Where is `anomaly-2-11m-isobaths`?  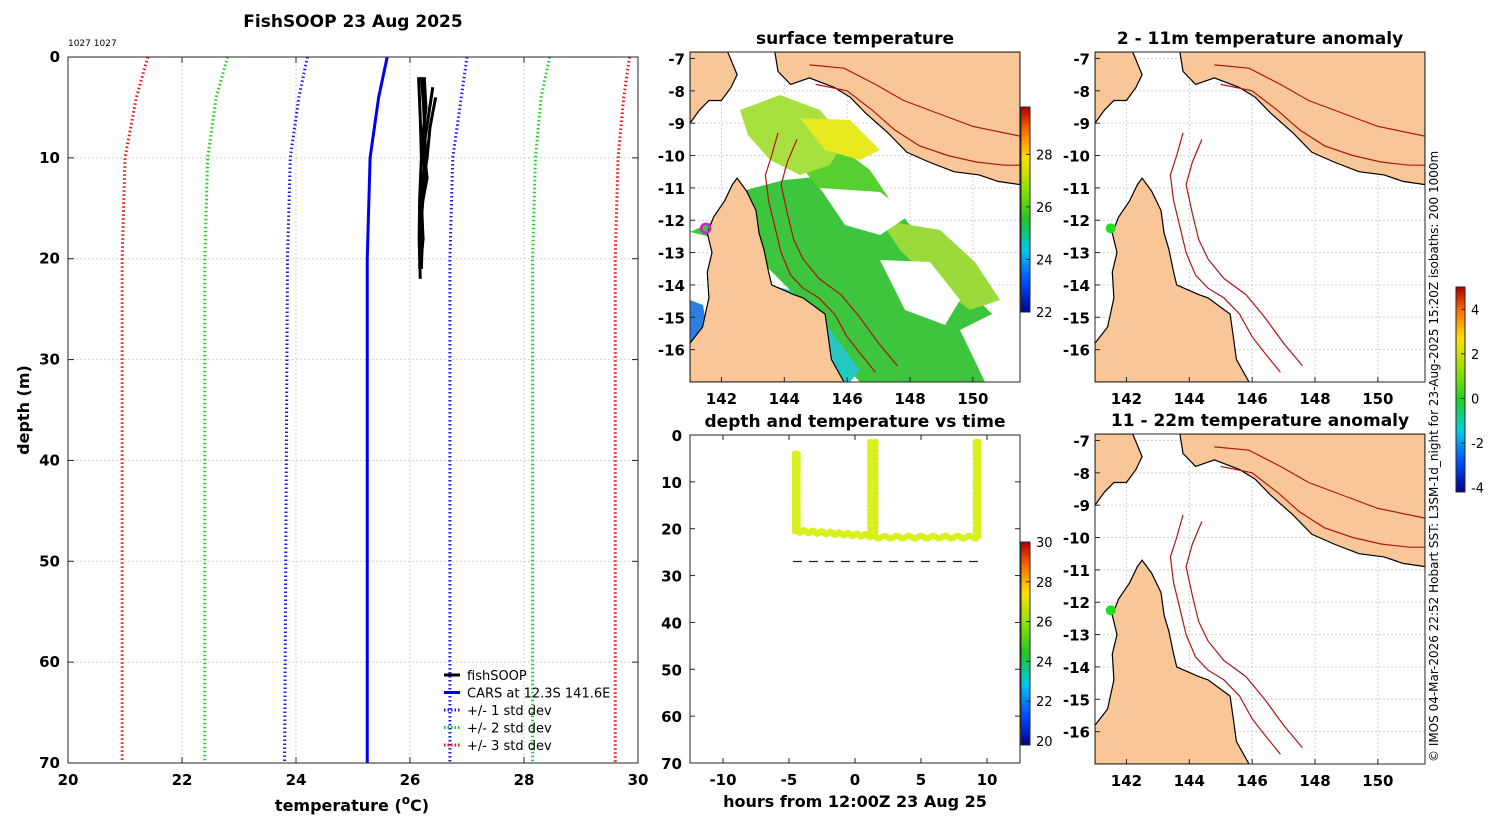 anomaly-2-11m-isobaths is located at coordinates (1297, 218).